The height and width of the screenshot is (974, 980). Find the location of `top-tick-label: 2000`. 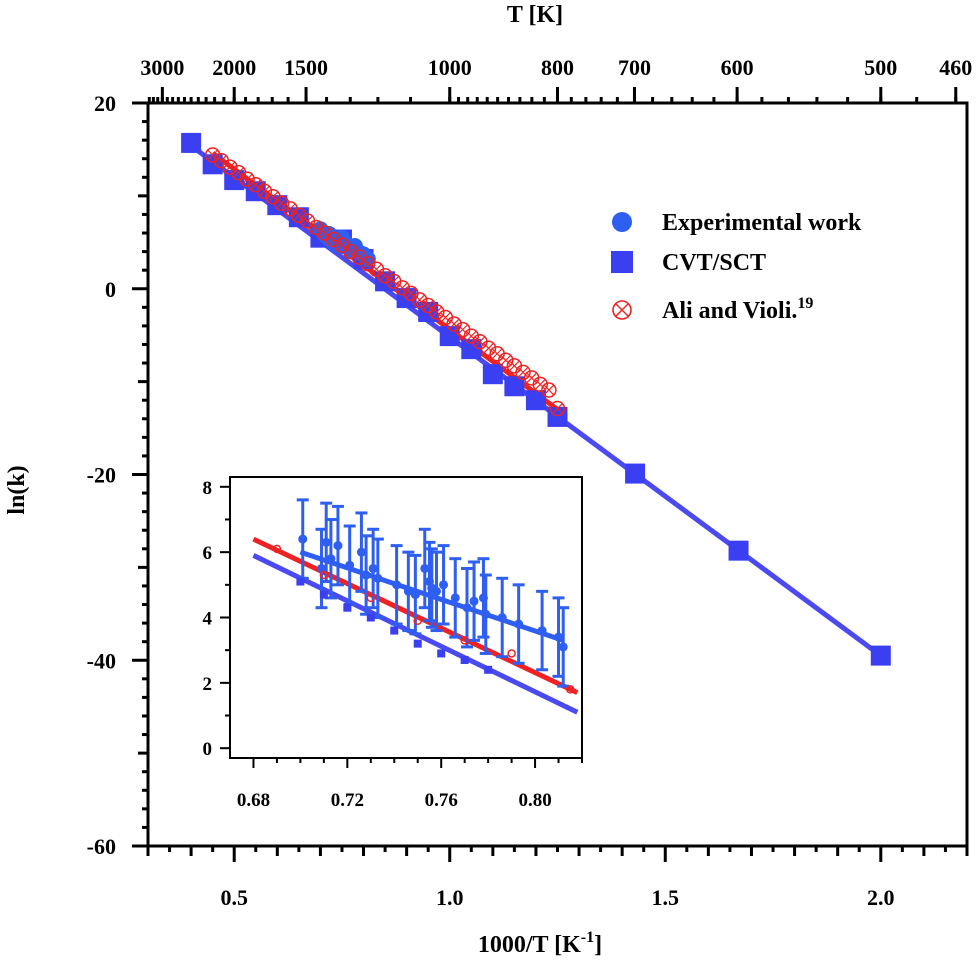

top-tick-label: 2000 is located at coordinates (234, 67).